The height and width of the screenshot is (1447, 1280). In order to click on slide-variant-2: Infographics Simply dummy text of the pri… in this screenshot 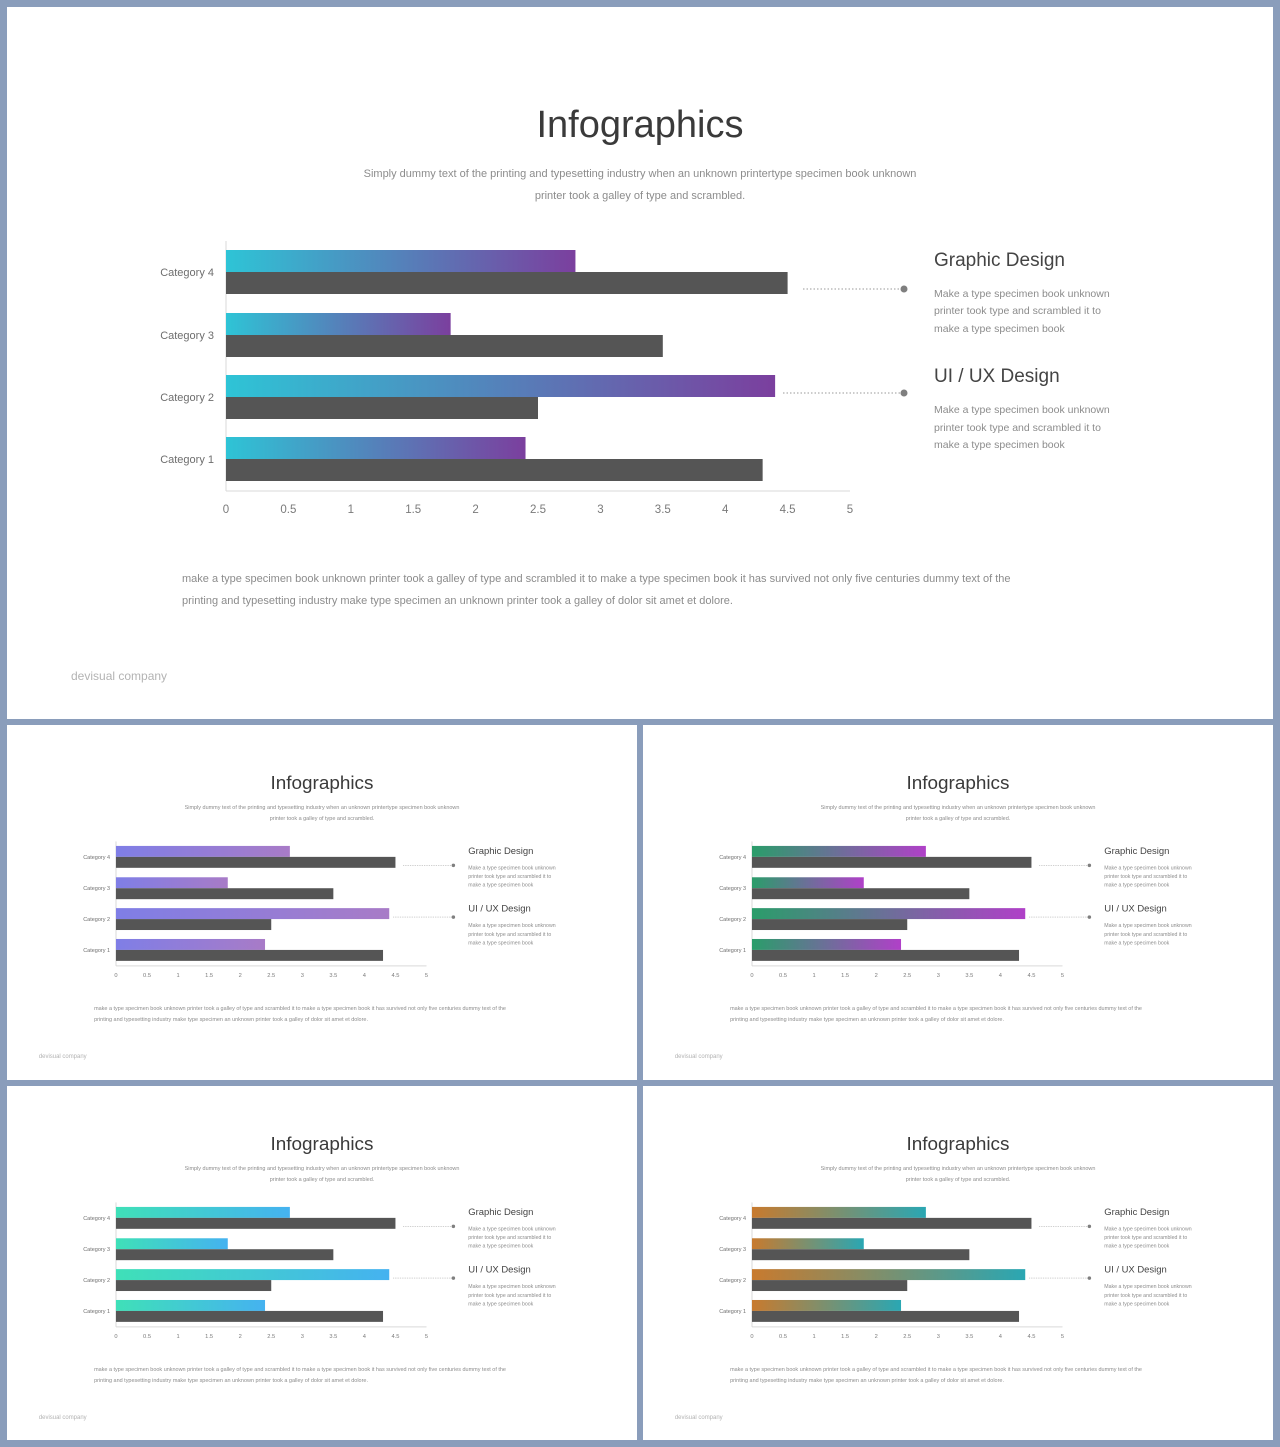, I will do `click(958, 902)`.